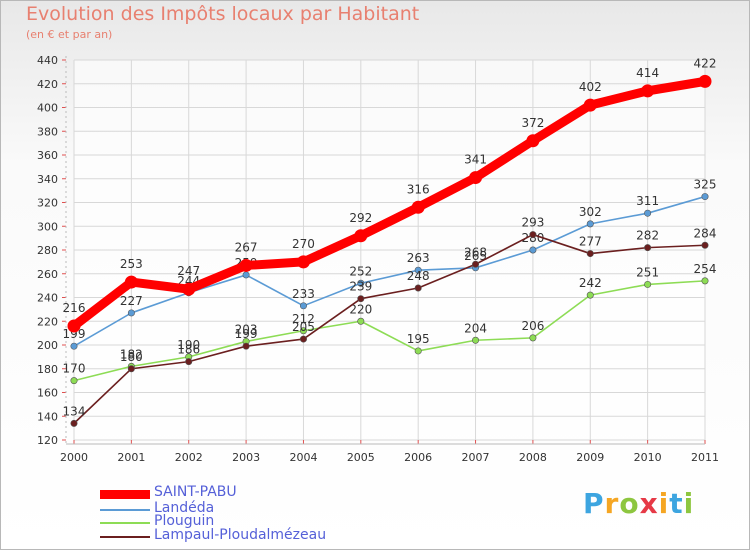 The width and height of the screenshot is (750, 550). What do you see at coordinates (648, 457) in the screenshot?
I see `x-tick-label: 2010` at bounding box center [648, 457].